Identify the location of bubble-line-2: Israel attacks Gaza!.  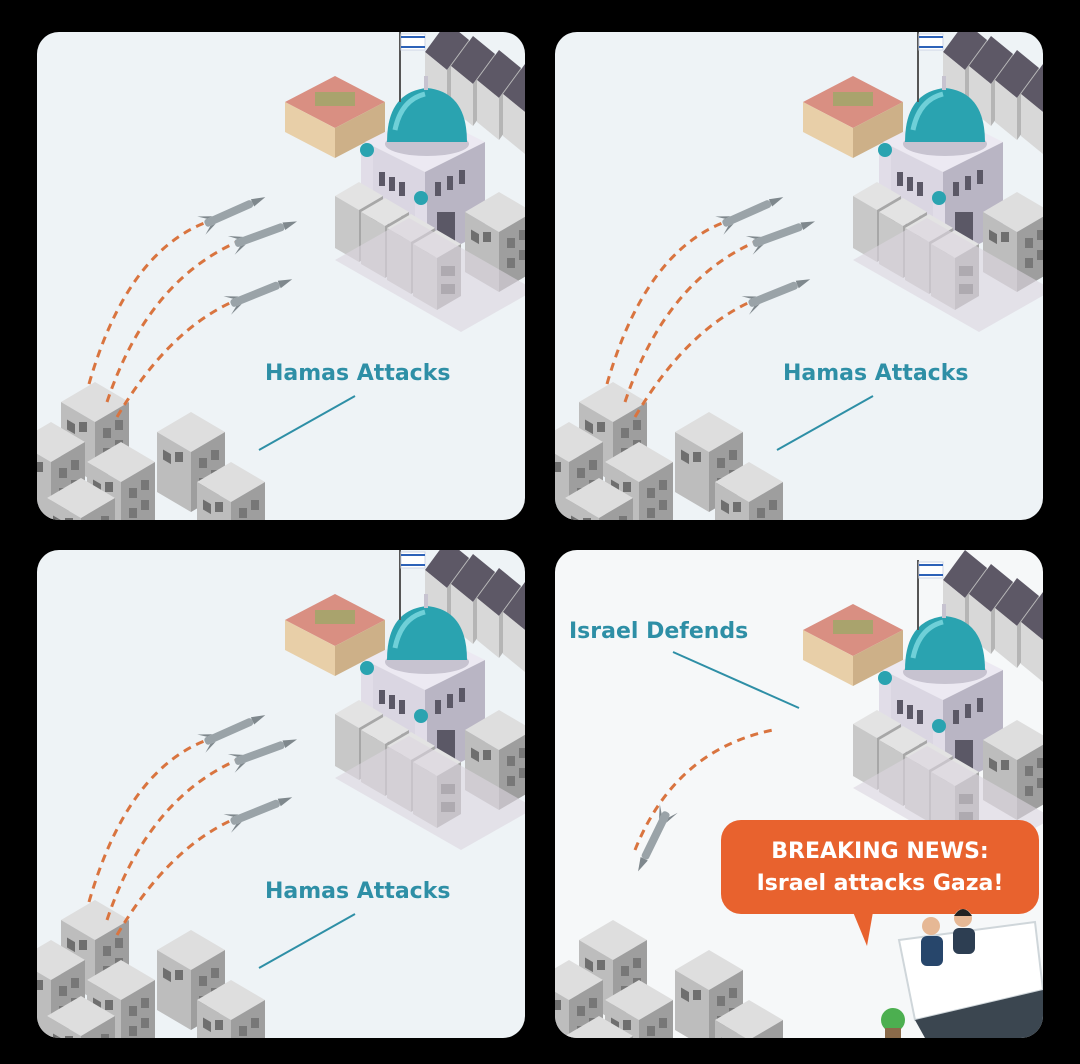
(880, 883).